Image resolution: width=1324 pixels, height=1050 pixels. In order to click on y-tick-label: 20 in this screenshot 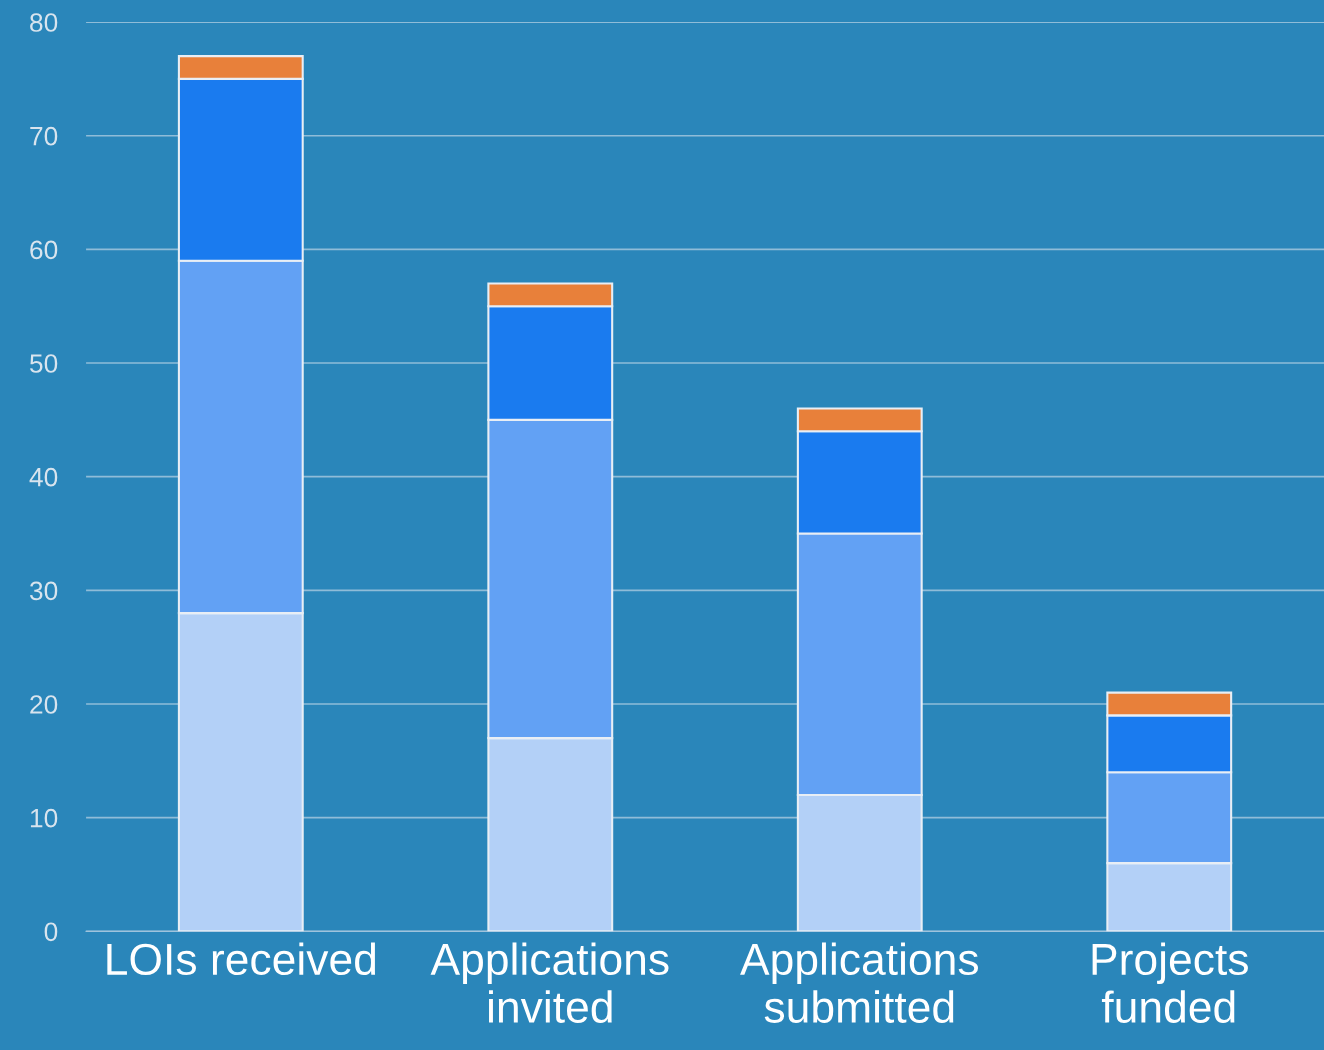, I will do `click(44, 704)`.